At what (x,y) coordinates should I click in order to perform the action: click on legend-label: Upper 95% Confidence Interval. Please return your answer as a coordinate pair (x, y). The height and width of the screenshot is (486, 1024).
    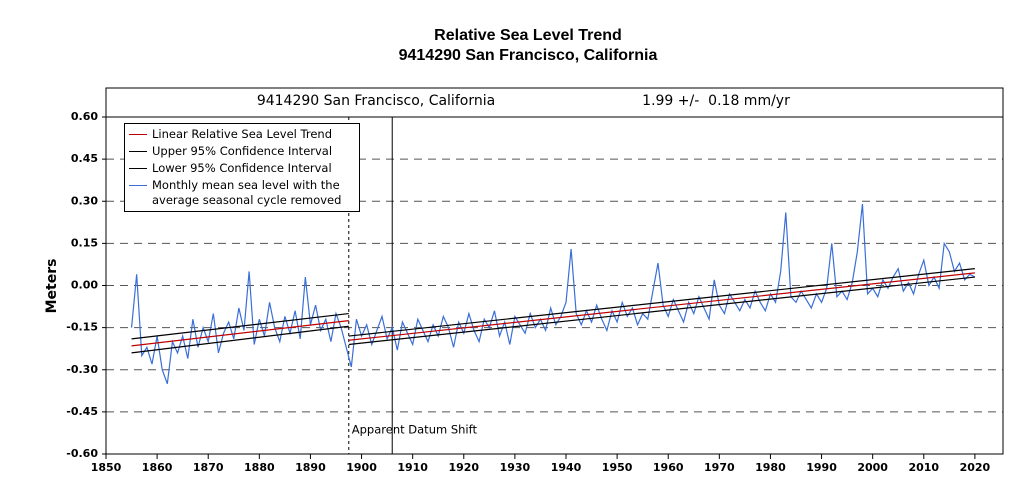
    Looking at the image, I should click on (242, 151).